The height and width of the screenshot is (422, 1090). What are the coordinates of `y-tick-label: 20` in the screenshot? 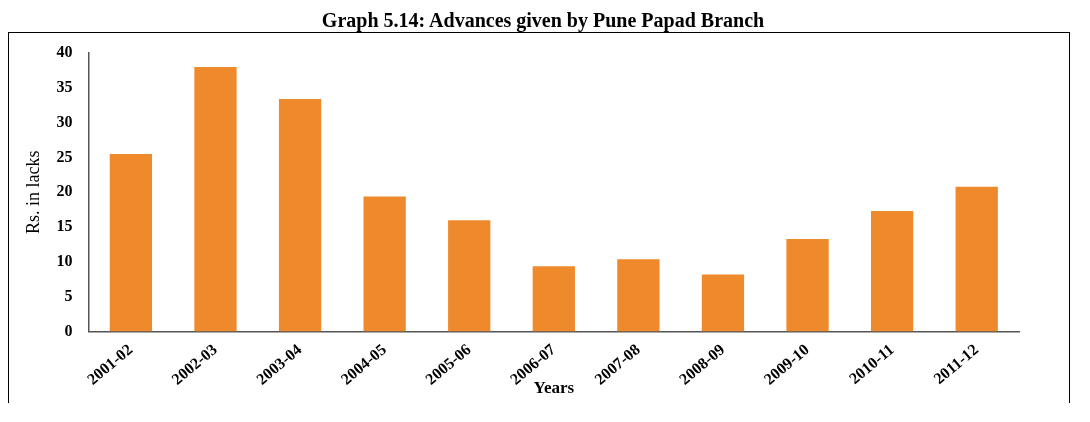 It's located at (64, 191).